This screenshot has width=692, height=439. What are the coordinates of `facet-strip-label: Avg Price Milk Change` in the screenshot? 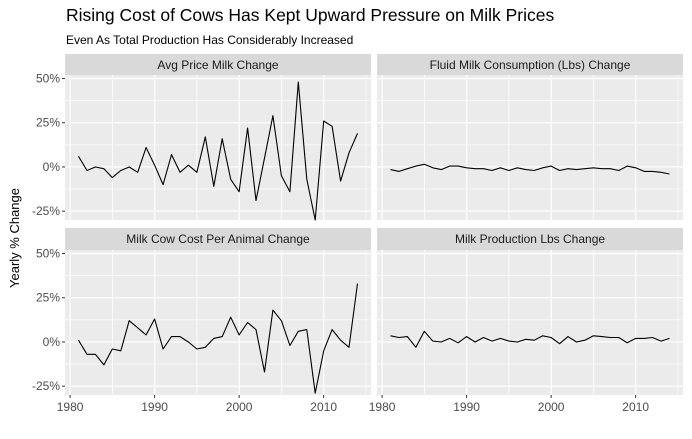 It's located at (217, 65).